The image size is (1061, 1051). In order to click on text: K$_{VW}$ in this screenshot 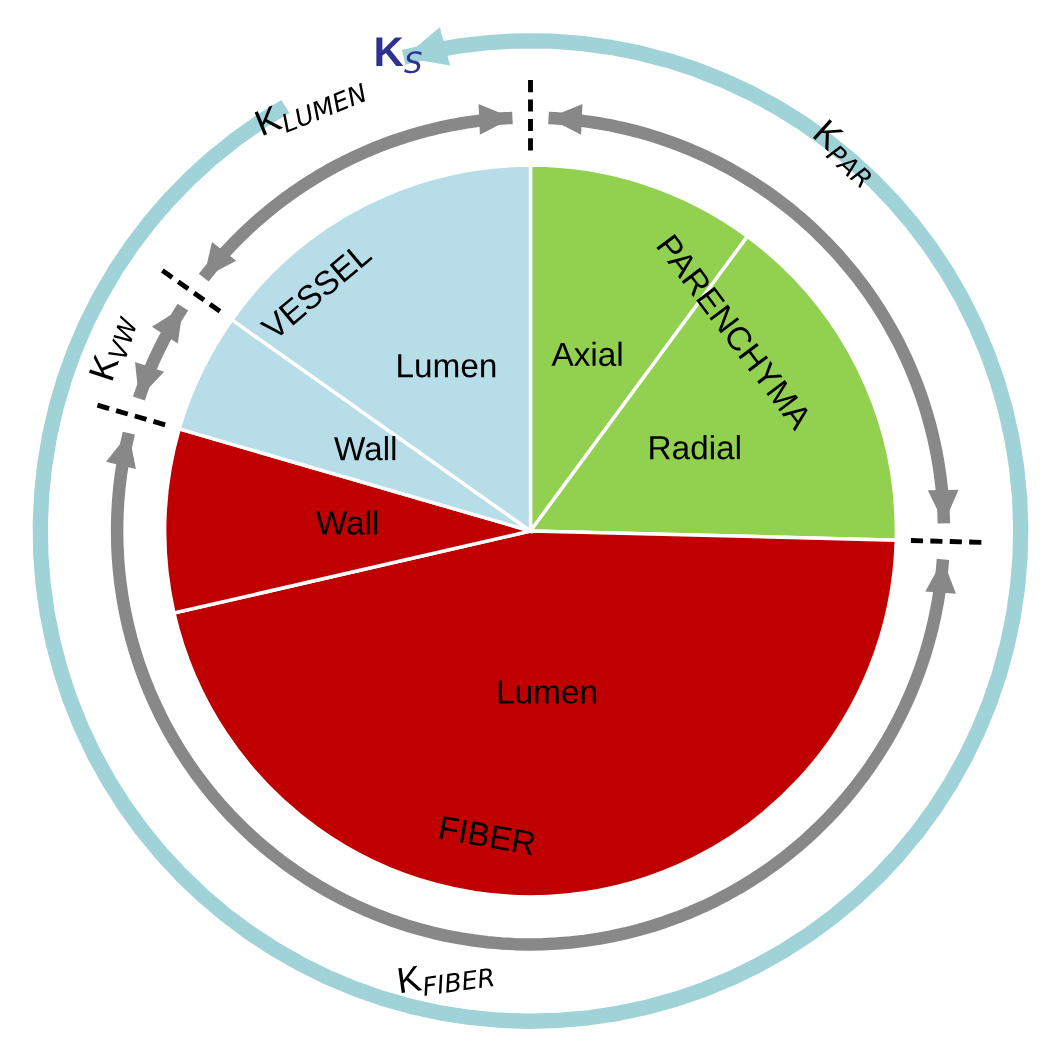, I will do `click(114, 347)`.